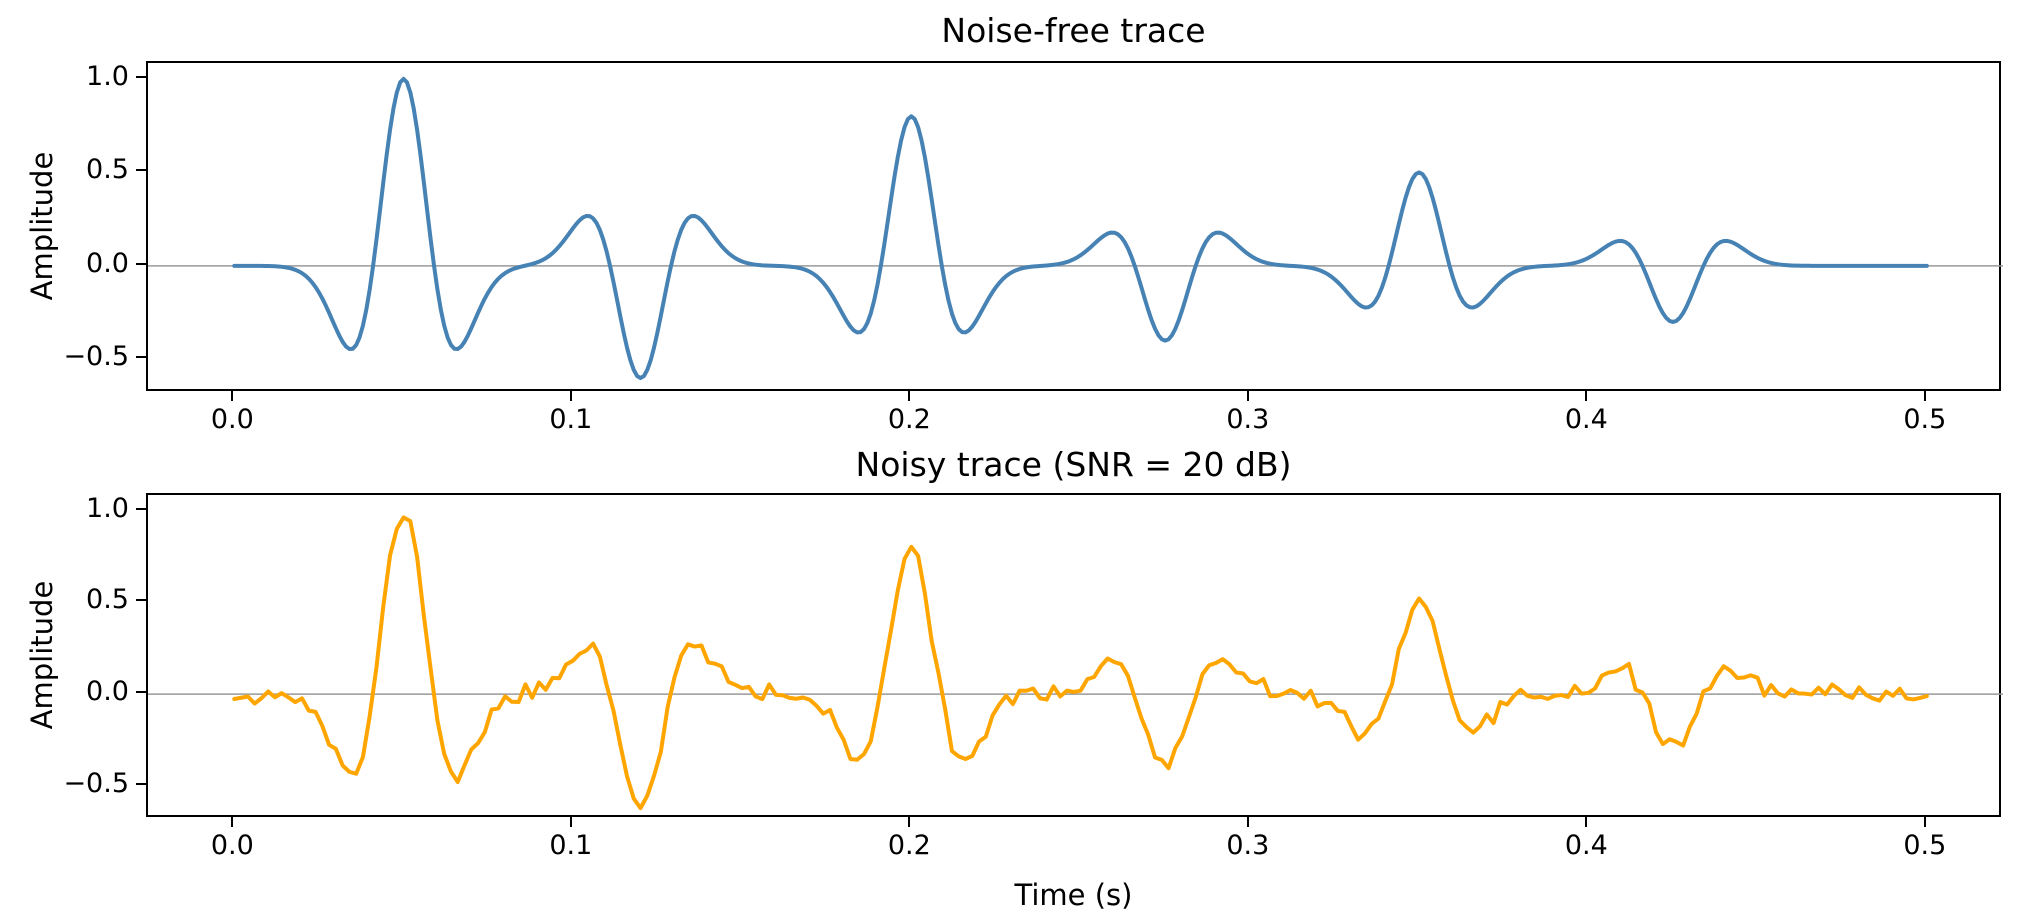  Describe the element at coordinates (1073, 30) in the screenshot. I see `subplot1-title: Noise-free trace` at that location.